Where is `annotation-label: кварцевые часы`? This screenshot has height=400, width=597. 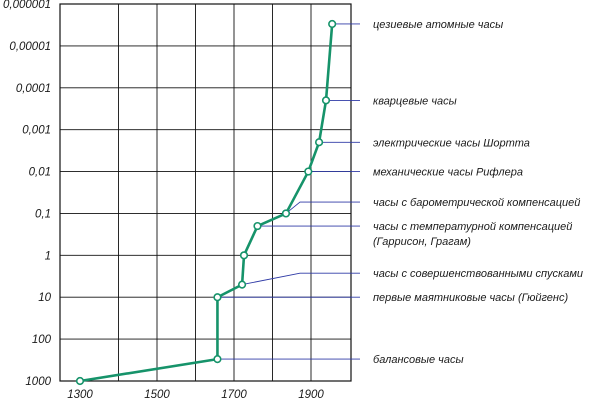 annotation-label: кварцевые часы is located at coordinates (415, 101).